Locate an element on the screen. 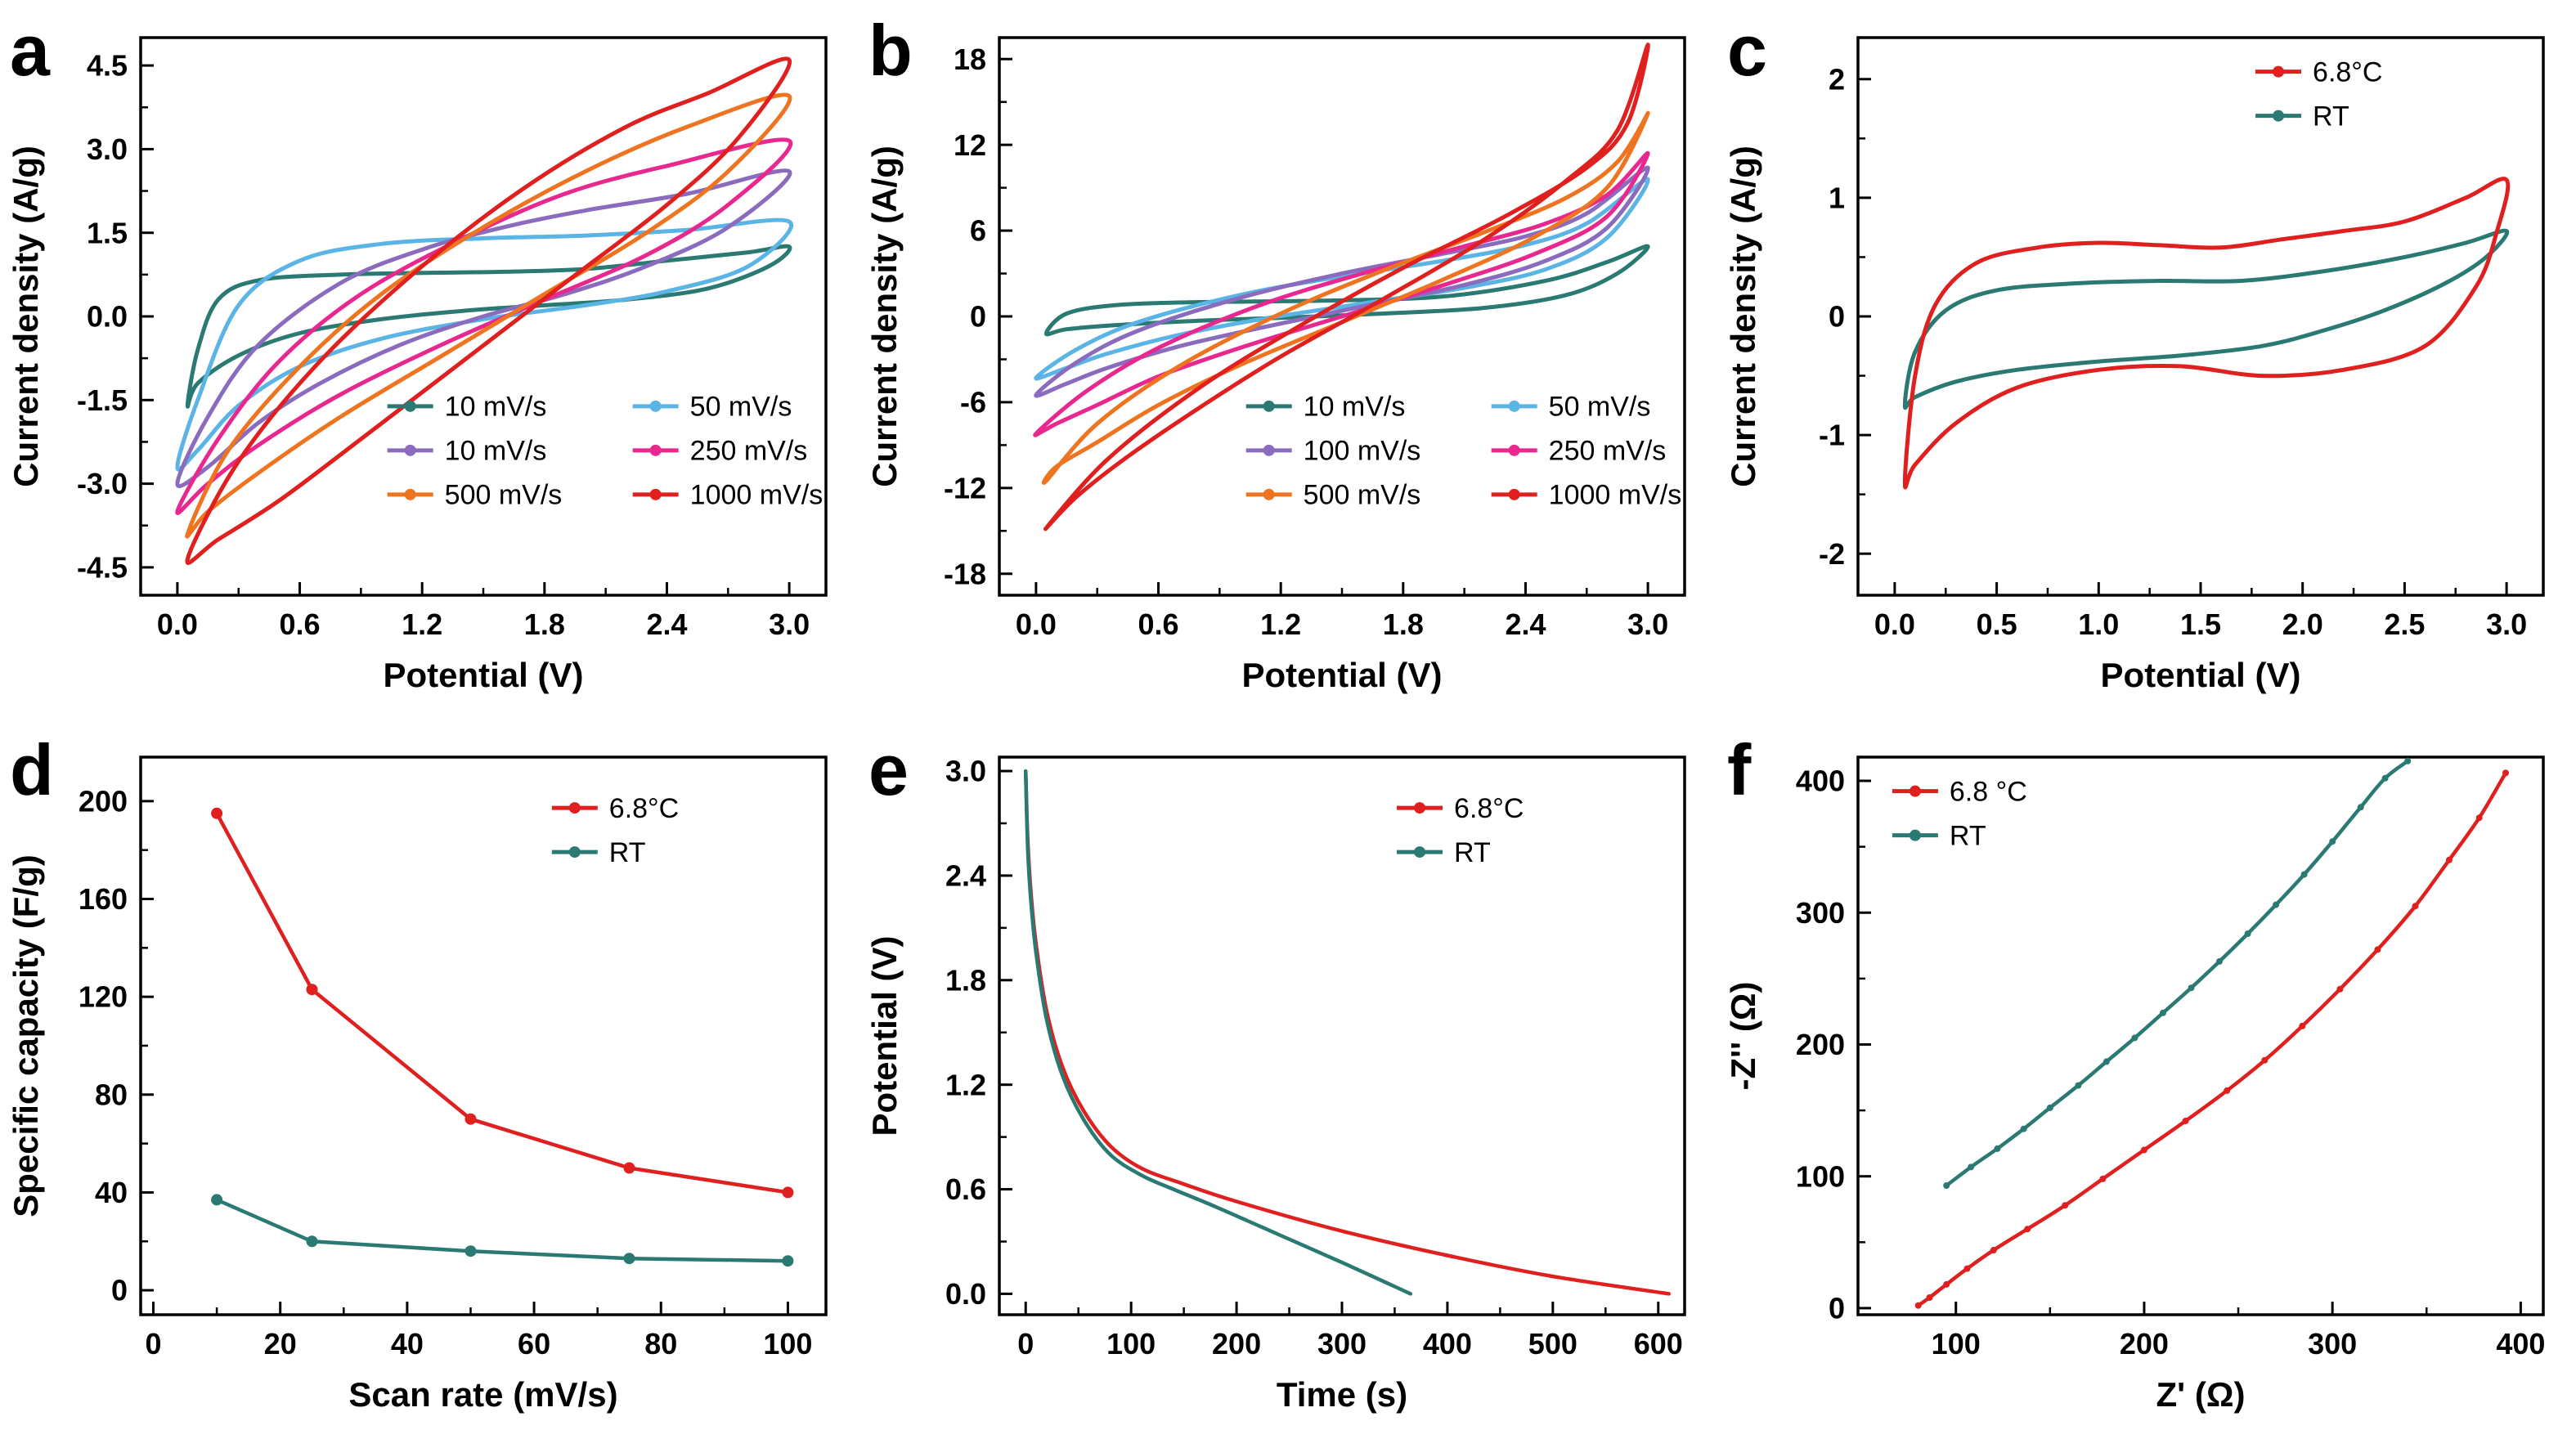 Image resolution: width=2576 pixels, height=1439 pixels. x-tick-label: 2.5 is located at coordinates (2404, 624).